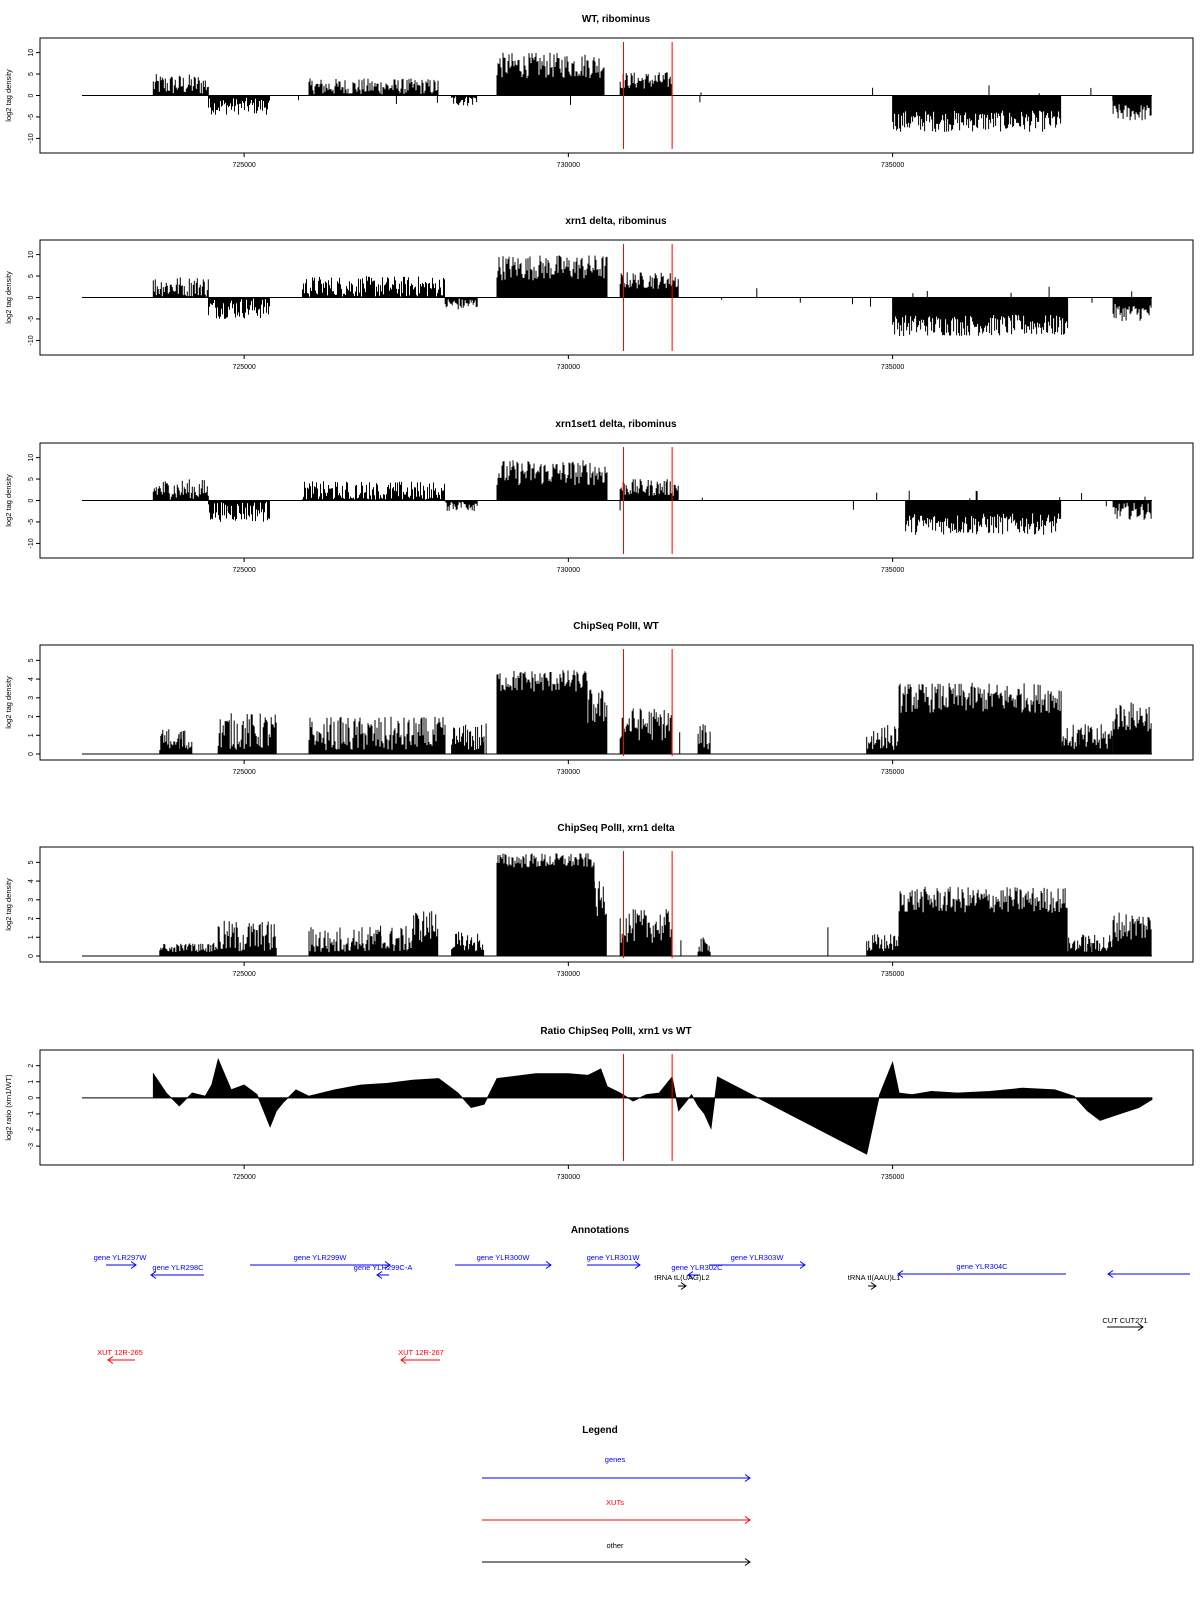  I want to click on annotation-label: gene YLR298C, so click(178, 1267).